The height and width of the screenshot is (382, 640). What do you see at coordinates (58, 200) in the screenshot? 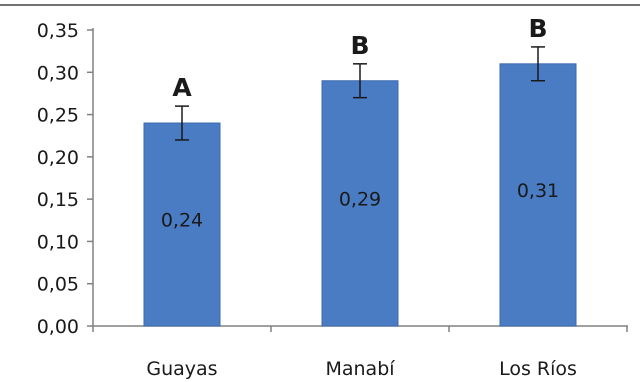
I see `y-tick-label: 0,15` at bounding box center [58, 200].